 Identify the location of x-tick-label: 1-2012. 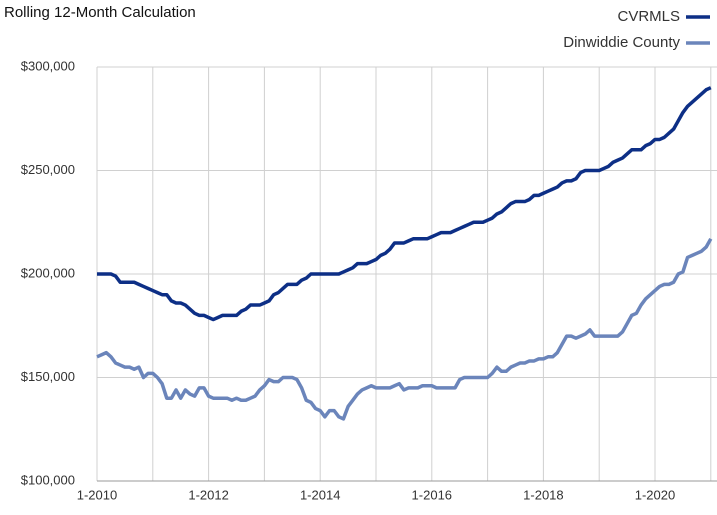
(208, 494).